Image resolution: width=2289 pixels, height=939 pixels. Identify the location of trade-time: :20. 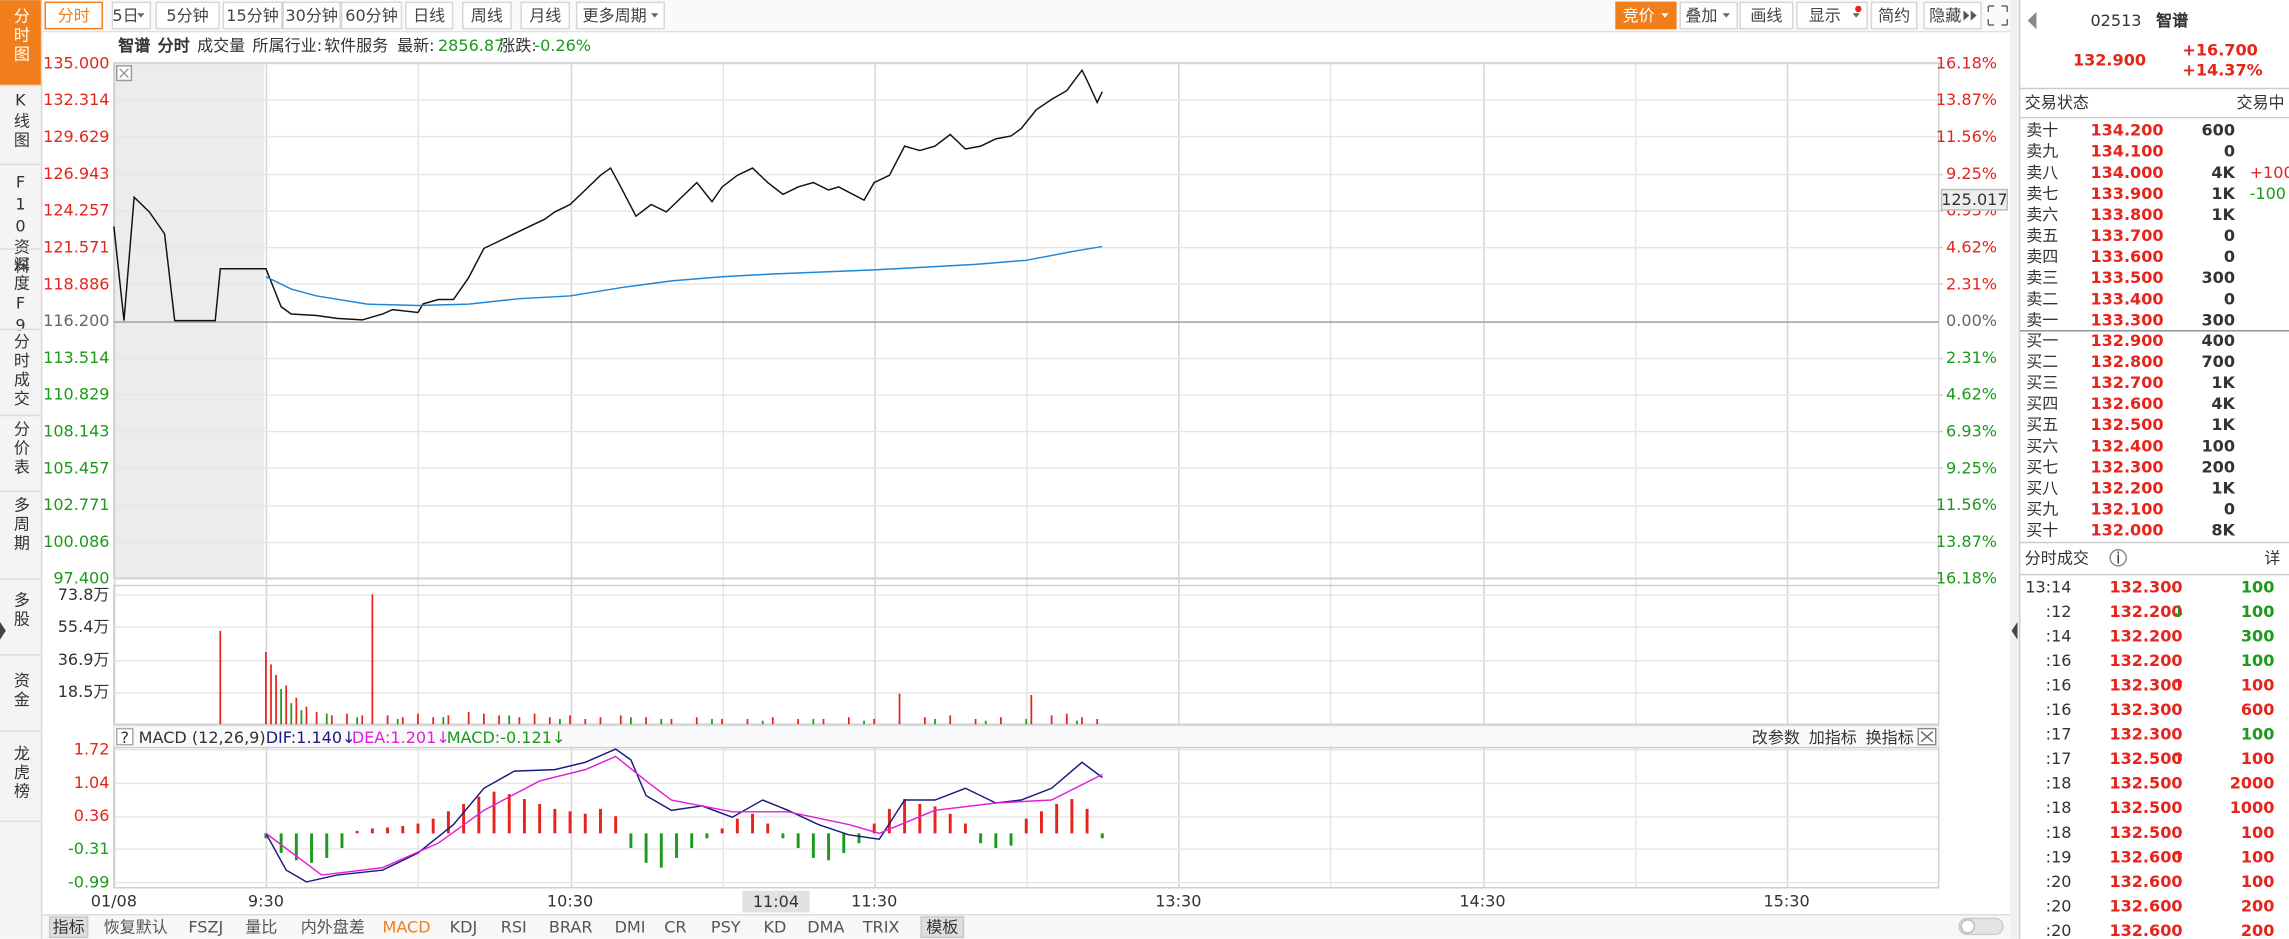
(2059, 905).